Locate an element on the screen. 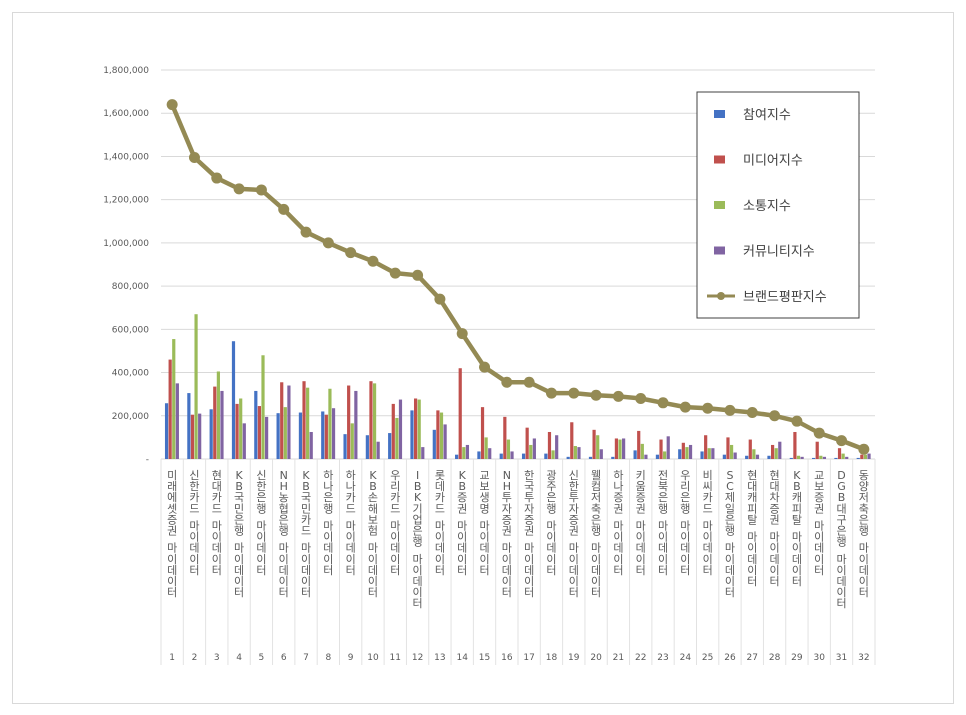  y-tick-label: 200,000 is located at coordinates (130, 417).